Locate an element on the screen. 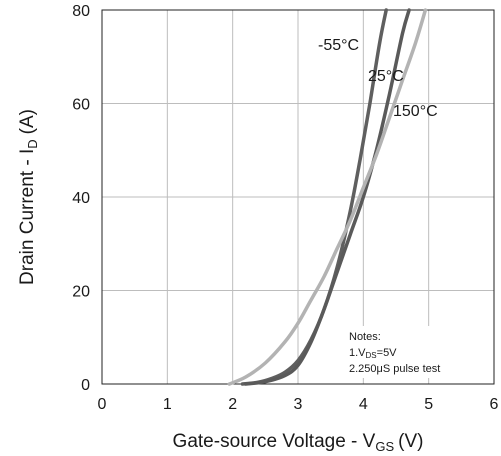 Image resolution: width=501 pixels, height=456 pixels. notes-title: Notes: is located at coordinates (365, 337).